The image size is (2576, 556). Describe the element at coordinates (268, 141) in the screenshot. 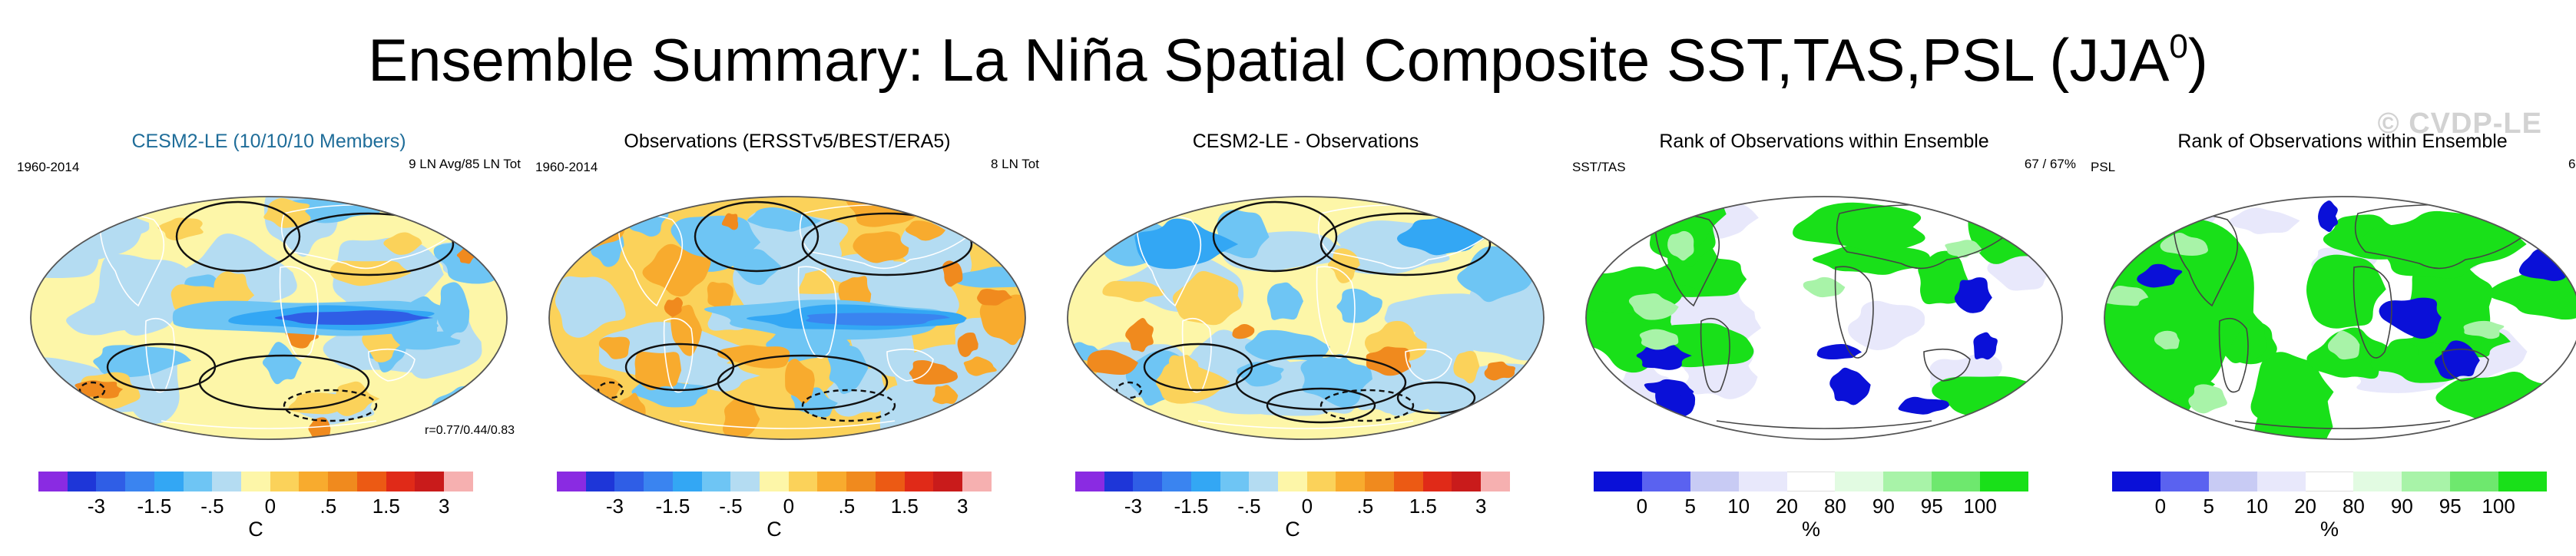

I see `panel-title: CESM2-LE (10/10/10 Members)` at that location.